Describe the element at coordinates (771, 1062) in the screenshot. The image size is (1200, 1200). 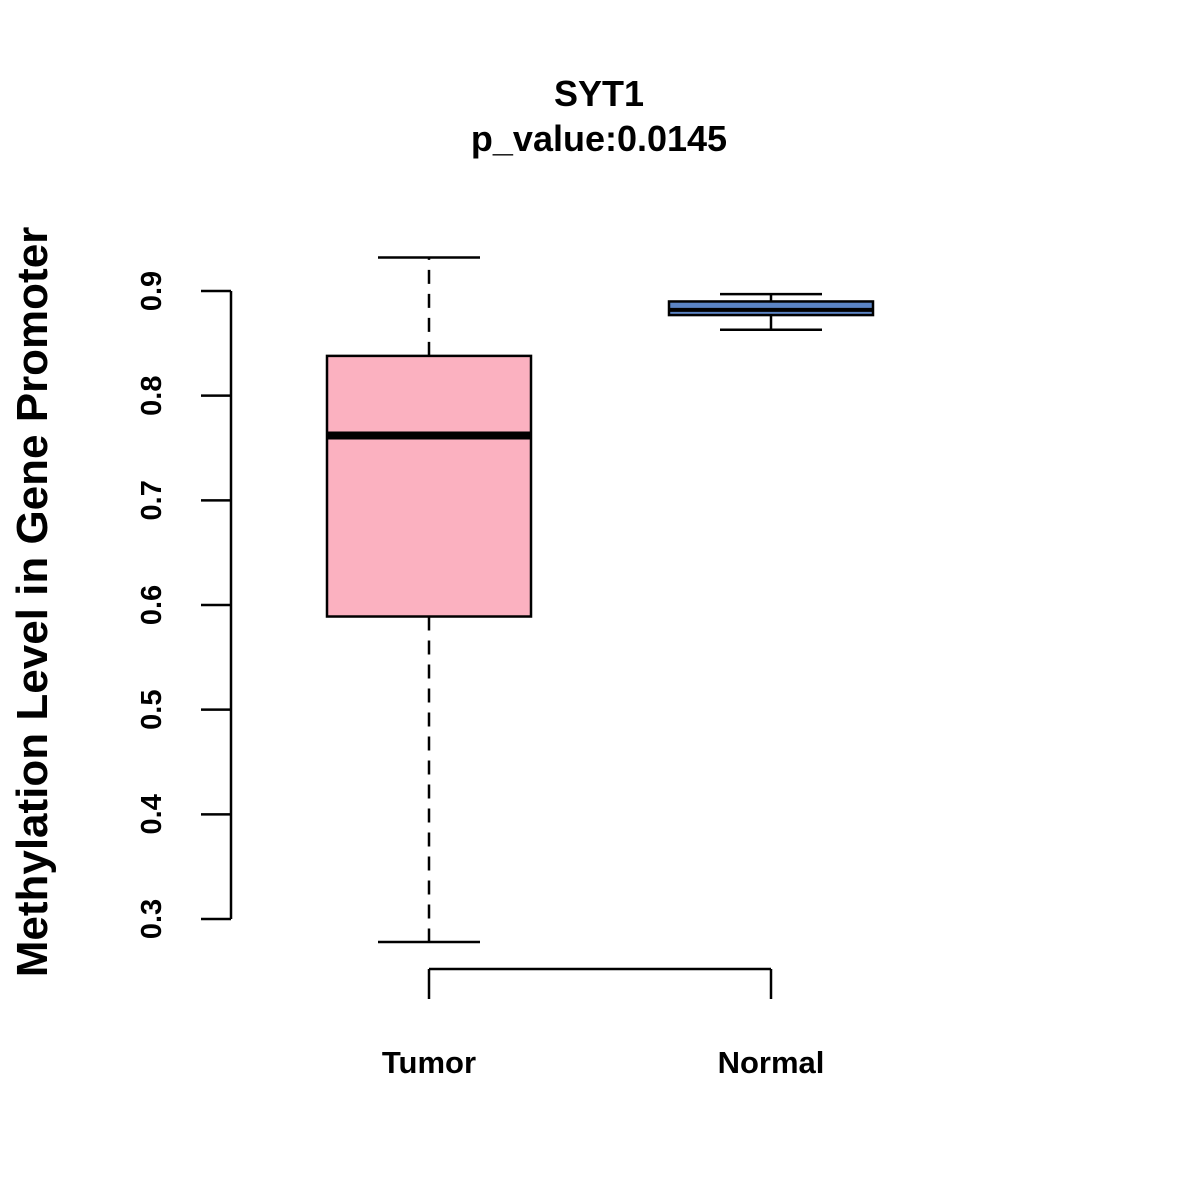
I see `x-tick-label-normal: Normal` at that location.